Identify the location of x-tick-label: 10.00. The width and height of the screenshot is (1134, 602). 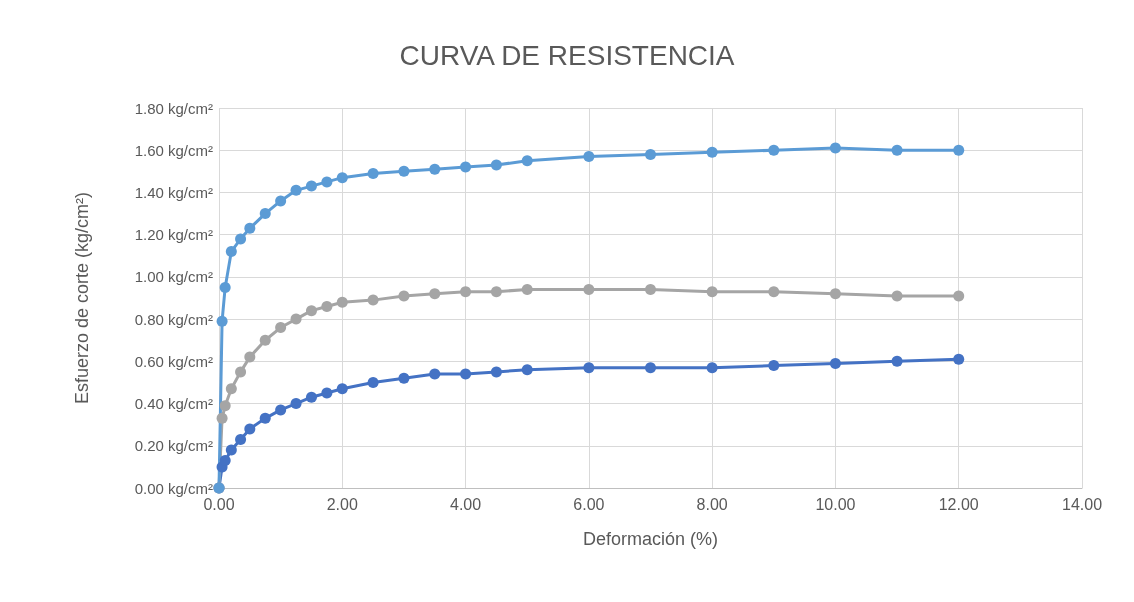
(835, 504).